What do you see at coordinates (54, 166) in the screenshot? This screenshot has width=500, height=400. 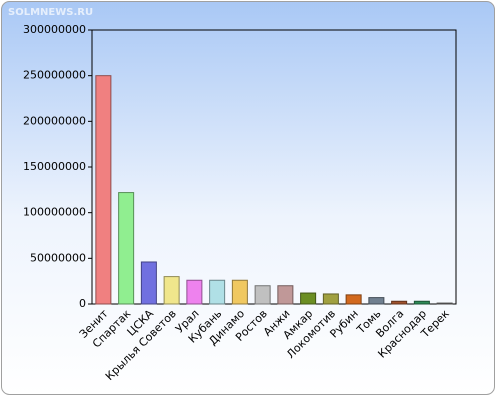 I see `y-tick-label: 150000000` at bounding box center [54, 166].